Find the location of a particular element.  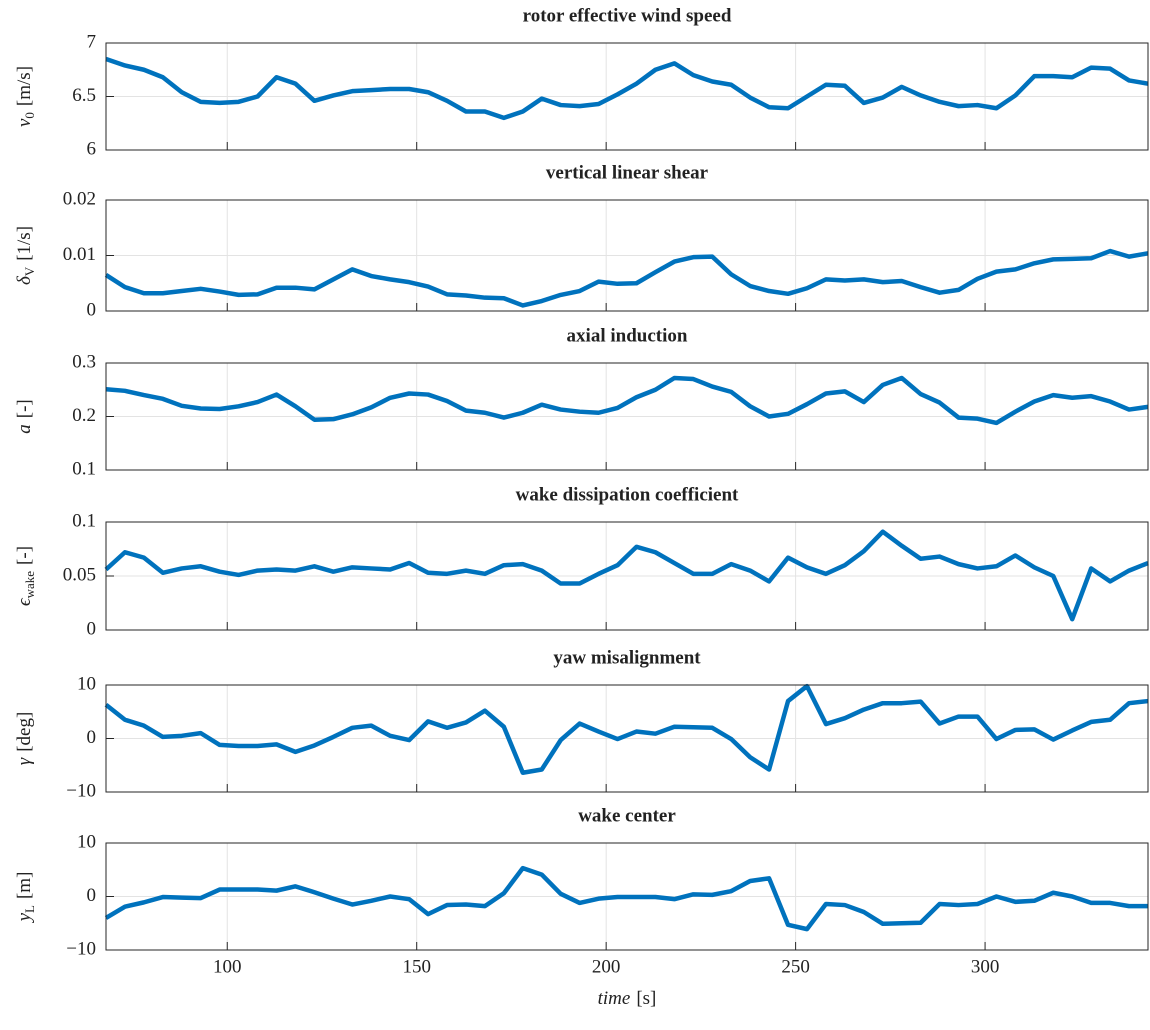

y-tick-label: 0.01 is located at coordinates (79, 254).